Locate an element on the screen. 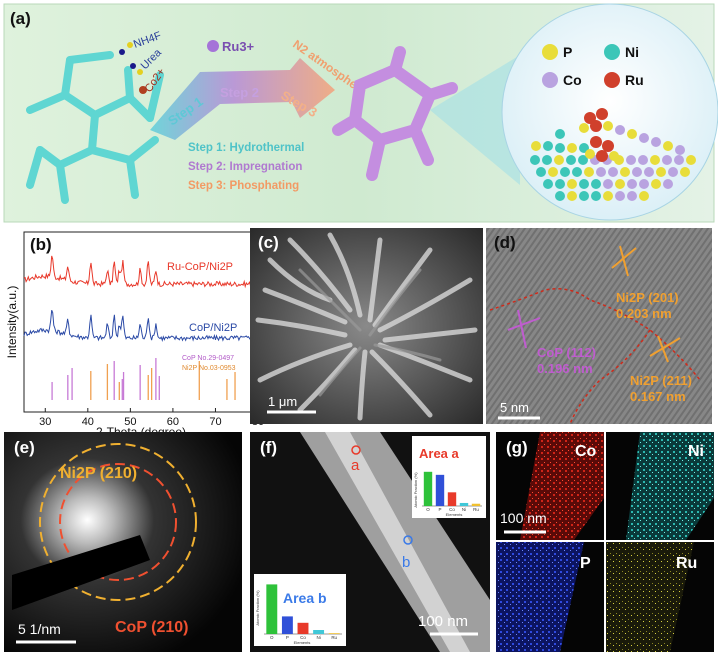  xrd-x-tick-label: 30 is located at coordinates (45, 422).